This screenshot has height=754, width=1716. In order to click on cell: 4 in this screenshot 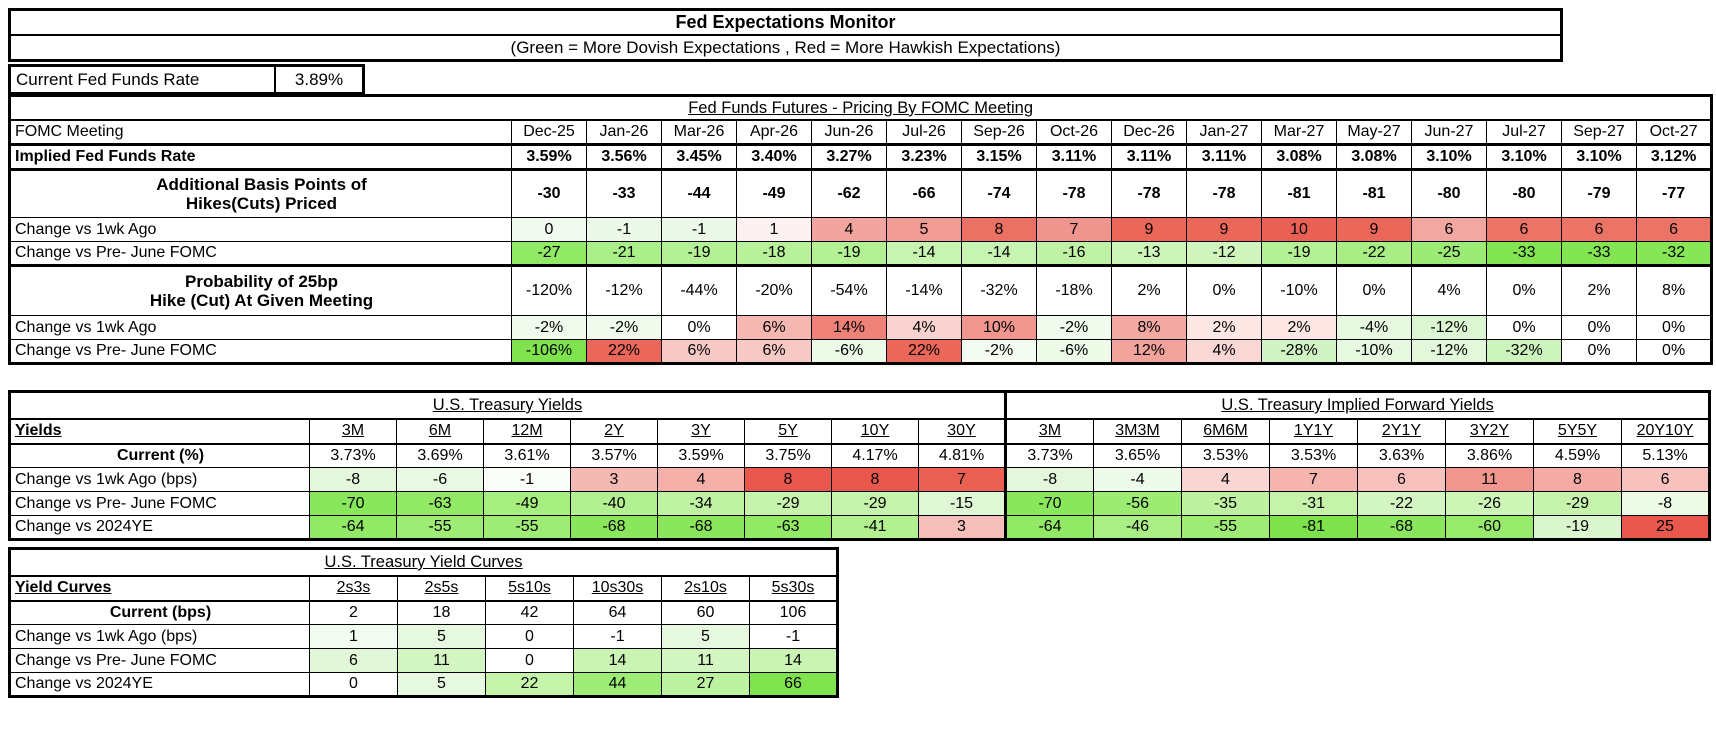, I will do `click(701, 479)`.